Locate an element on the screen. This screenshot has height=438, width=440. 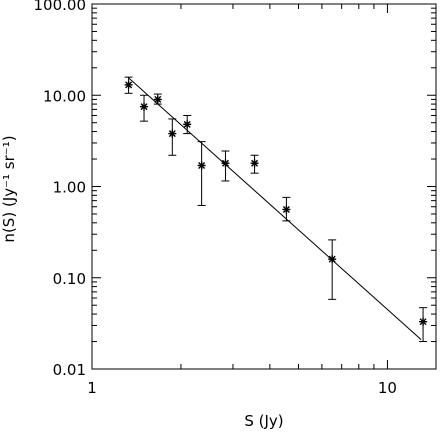
x-axis-label: S (Jy) is located at coordinates (263, 421).